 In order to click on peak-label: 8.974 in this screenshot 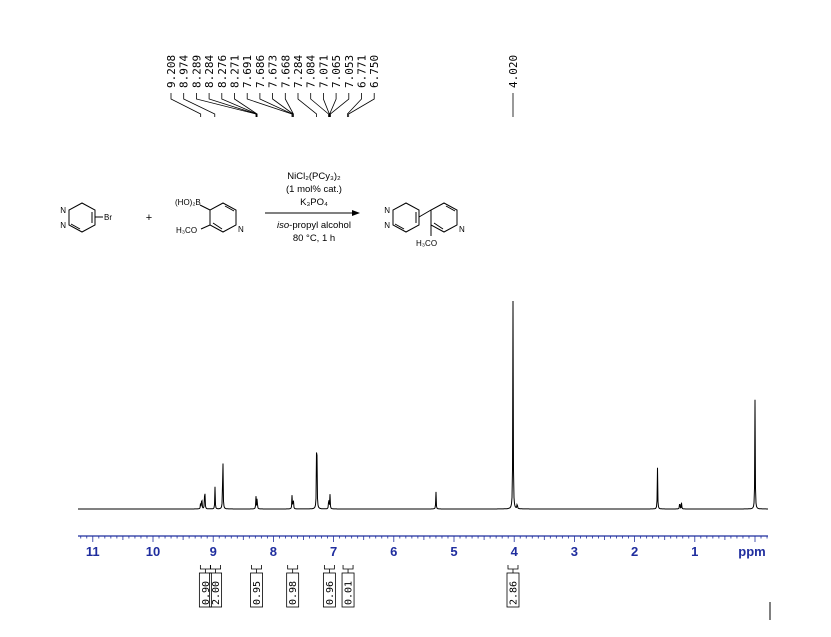, I will do `click(184, 71)`.